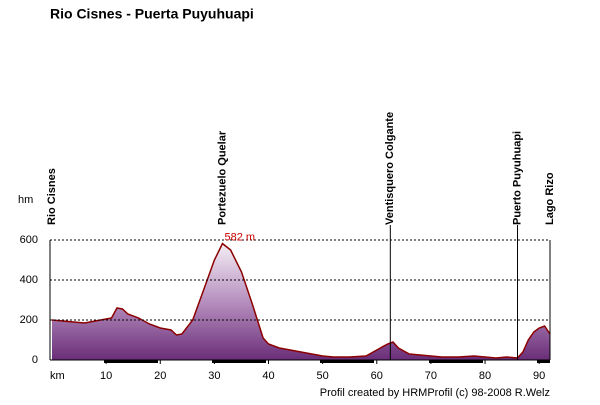 The height and width of the screenshot is (405, 600). What do you see at coordinates (517, 178) in the screenshot?
I see `waypoint-label: Puerto Puyuhuapi` at bounding box center [517, 178].